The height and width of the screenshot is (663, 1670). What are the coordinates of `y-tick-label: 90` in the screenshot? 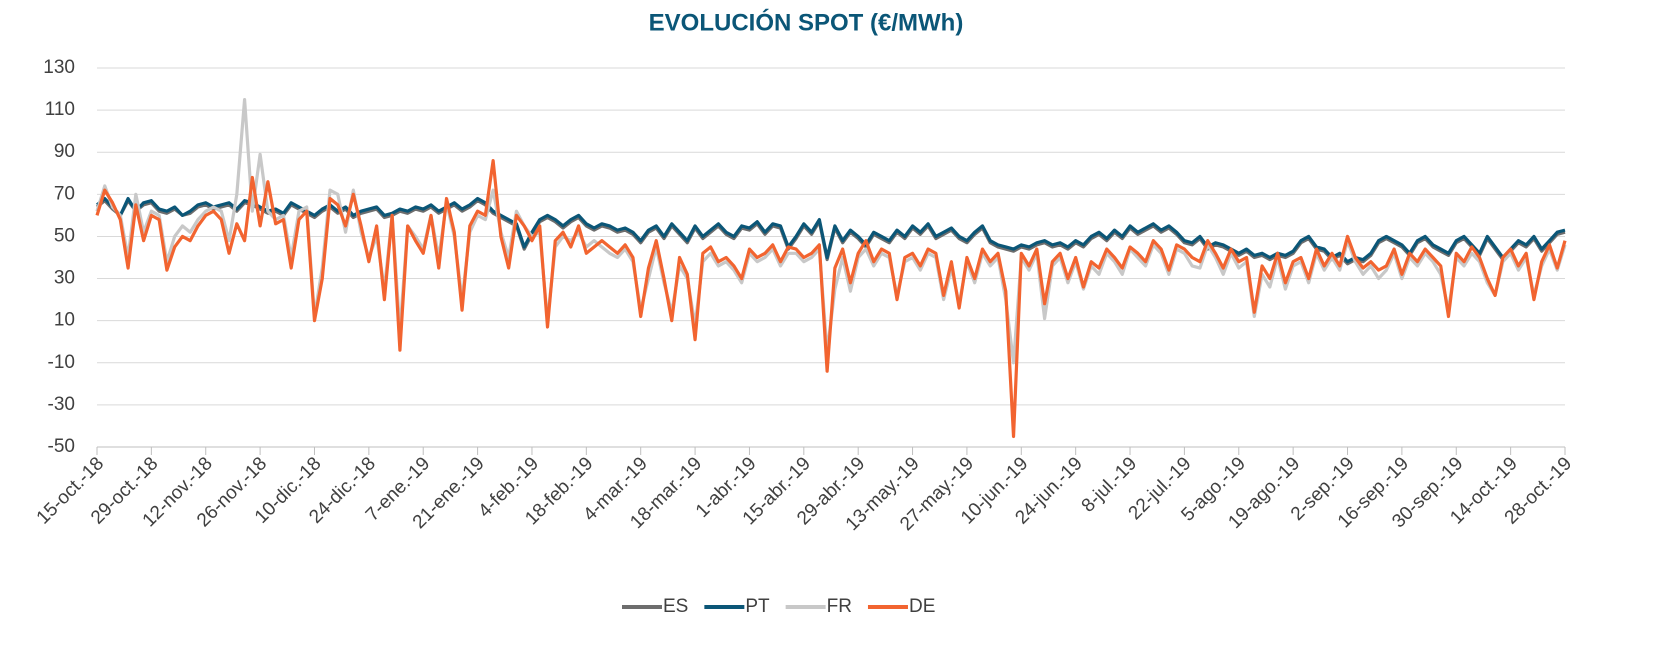 It's located at (64, 151).